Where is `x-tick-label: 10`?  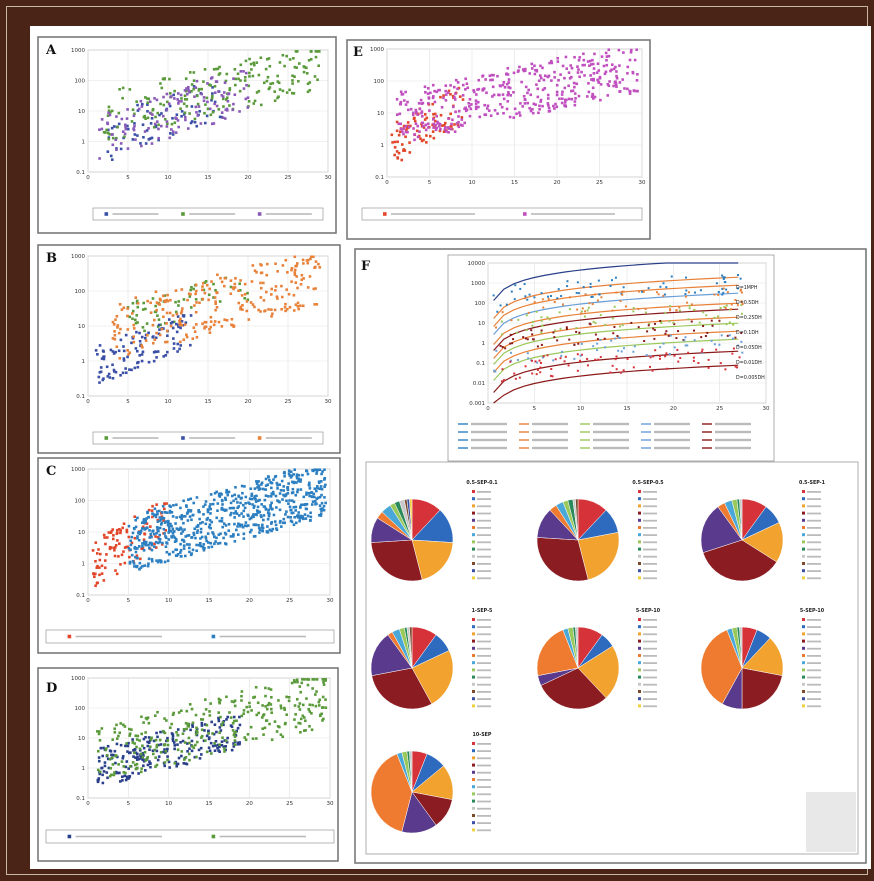
x-tick-label: 10 is located at coordinates (168, 178).